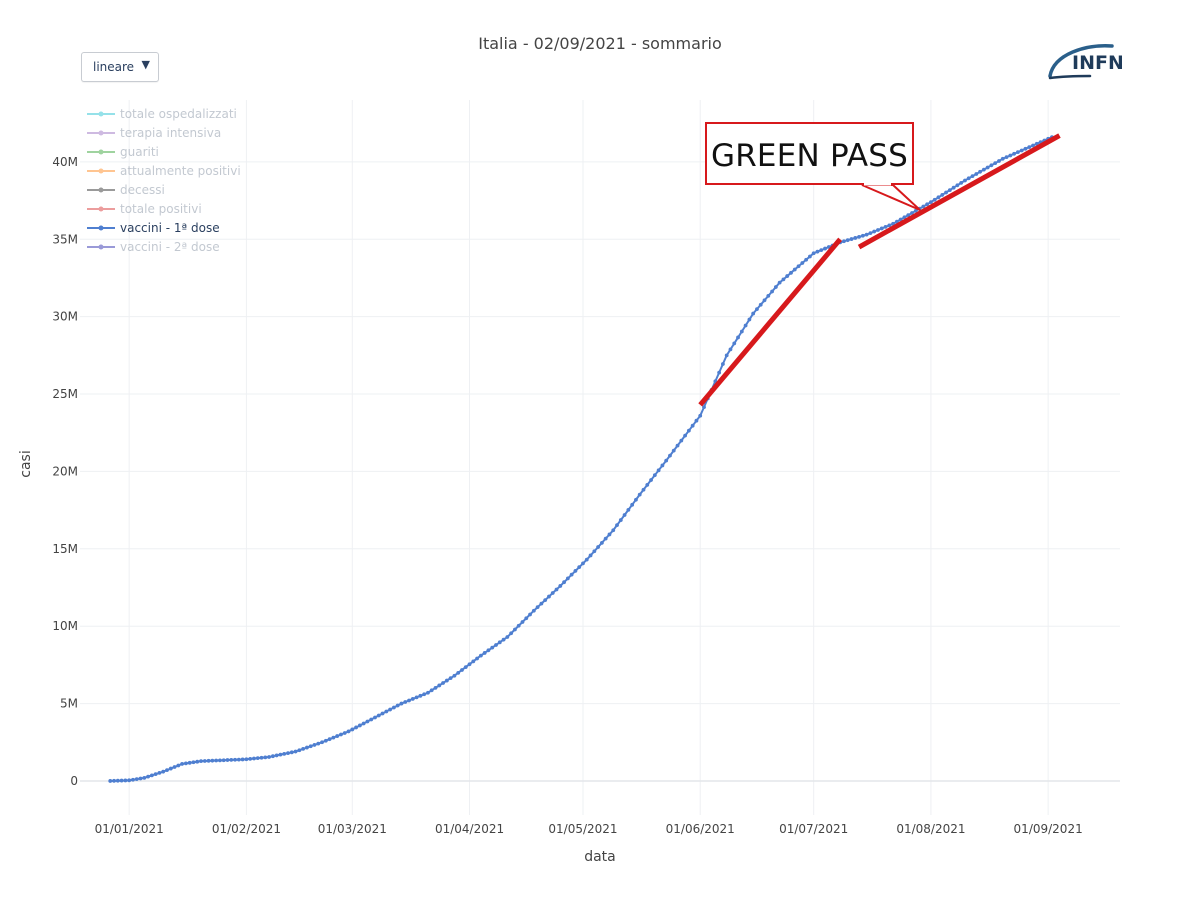 The image size is (1200, 900). What do you see at coordinates (145, 64) in the screenshot?
I see `chevron-down-icon: ▼` at bounding box center [145, 64].